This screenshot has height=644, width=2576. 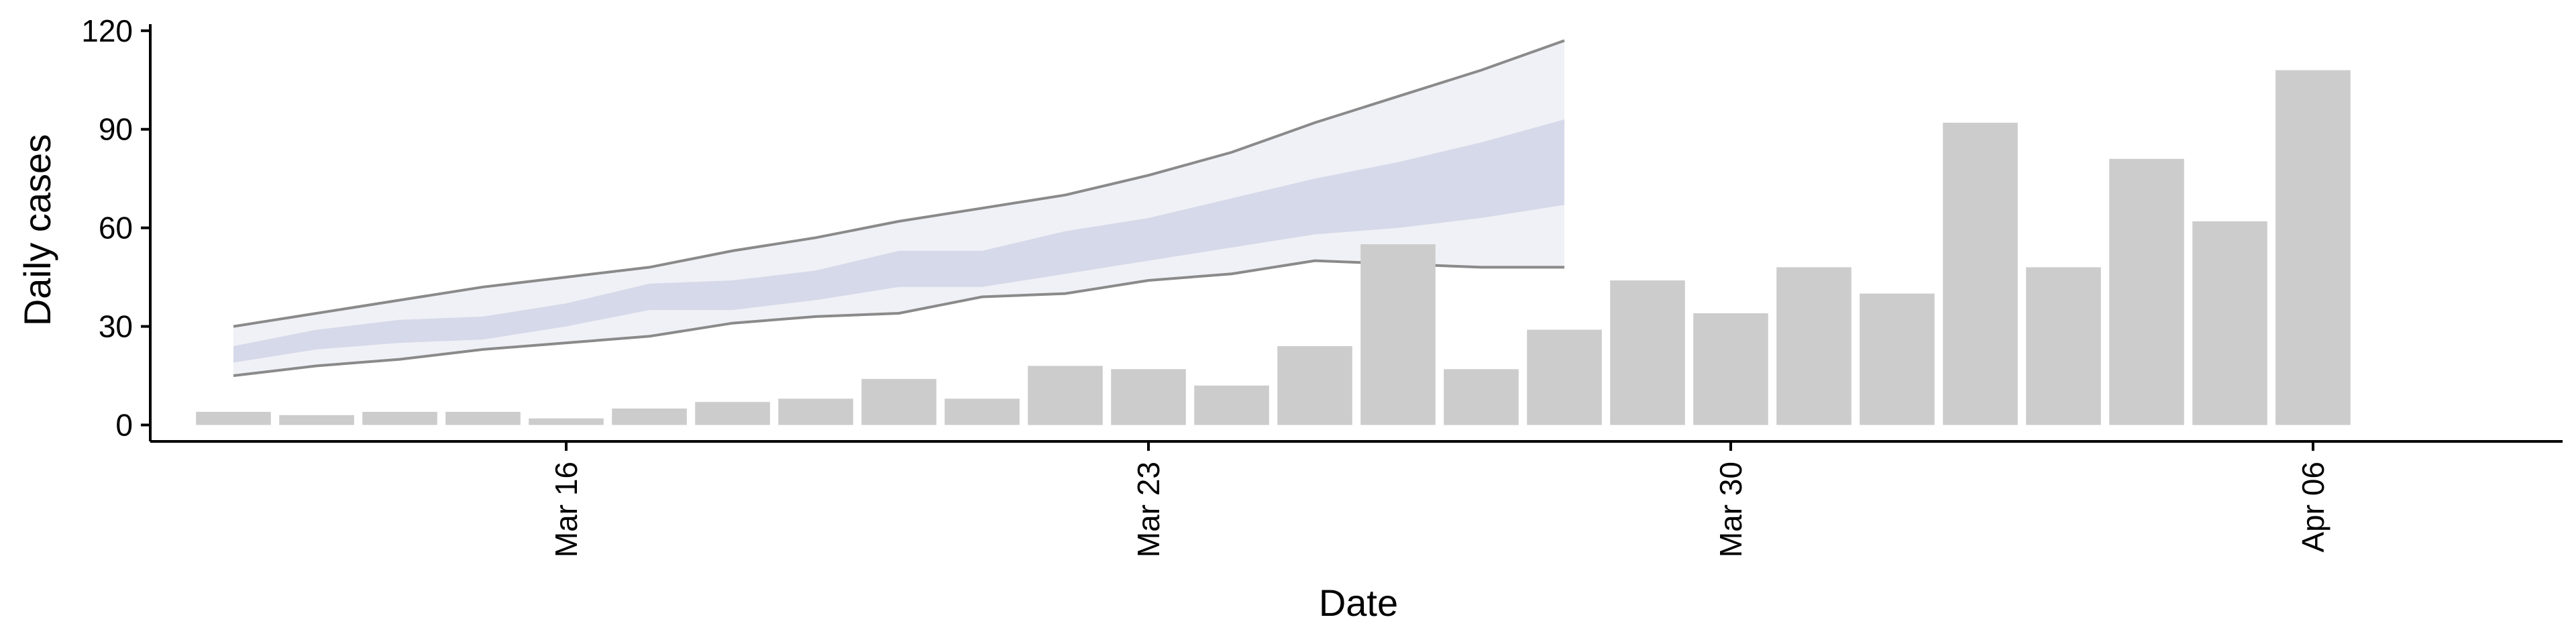 What do you see at coordinates (116, 326) in the screenshot?
I see `y-tick-label-30: 30` at bounding box center [116, 326].